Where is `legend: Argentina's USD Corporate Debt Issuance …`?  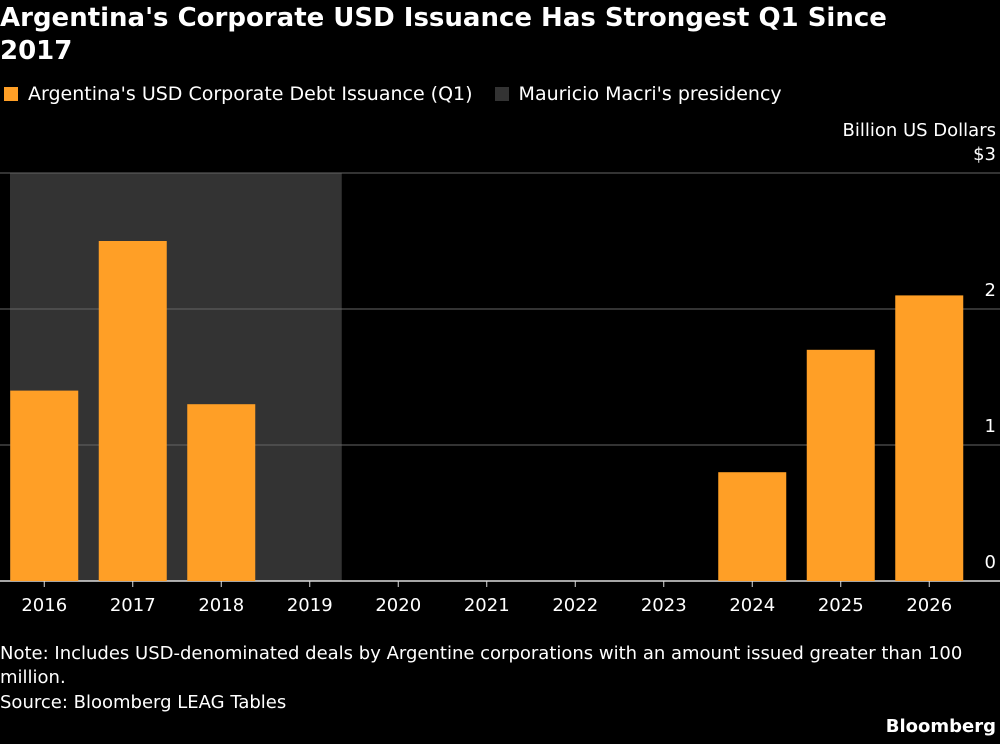 legend: Argentina's USD Corporate Debt Issuance … is located at coordinates (393, 94).